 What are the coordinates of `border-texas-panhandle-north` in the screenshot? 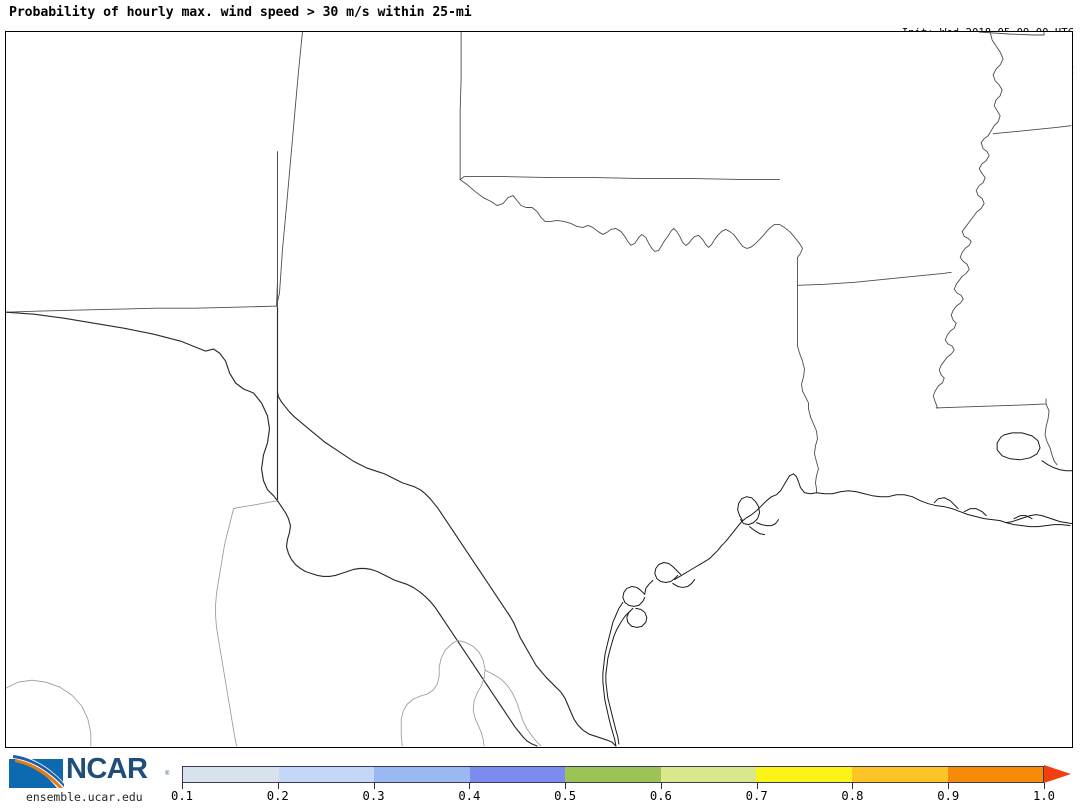 It's located at (619, 178).